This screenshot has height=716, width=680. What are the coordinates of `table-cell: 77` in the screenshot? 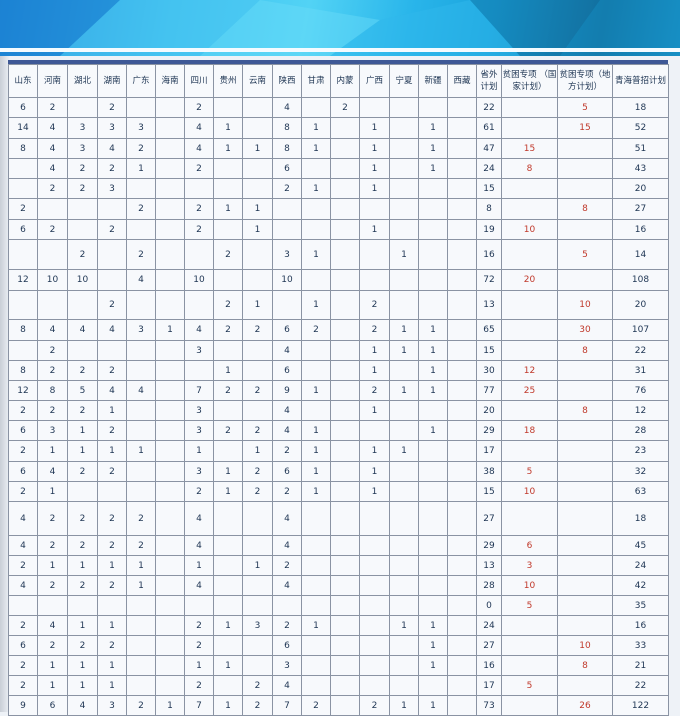 It's located at (489, 390).